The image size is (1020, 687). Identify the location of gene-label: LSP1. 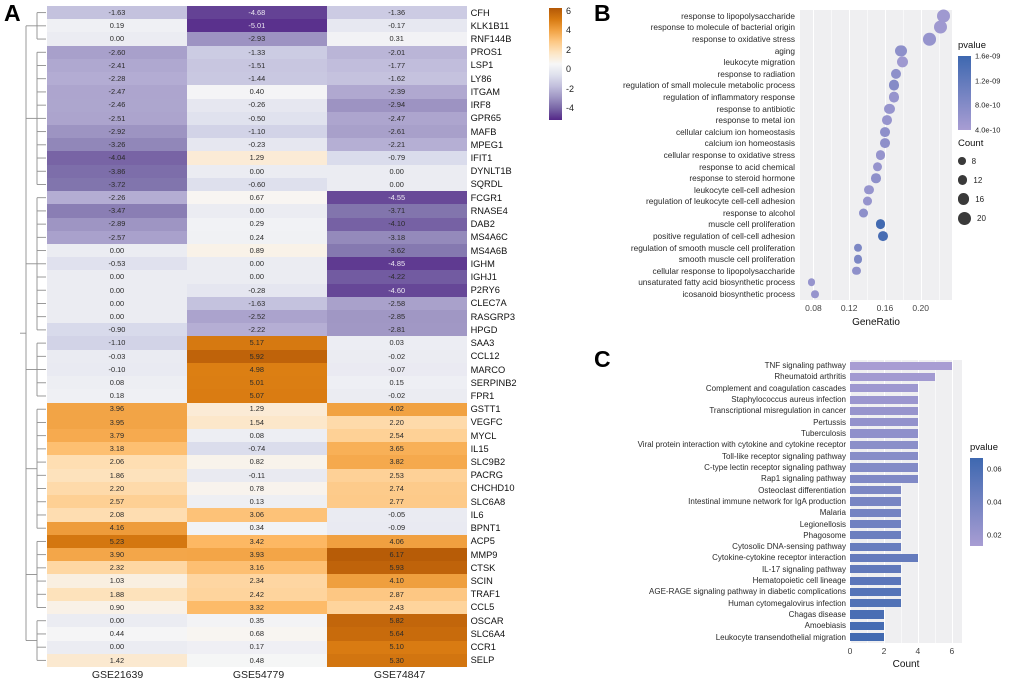
(482, 65).